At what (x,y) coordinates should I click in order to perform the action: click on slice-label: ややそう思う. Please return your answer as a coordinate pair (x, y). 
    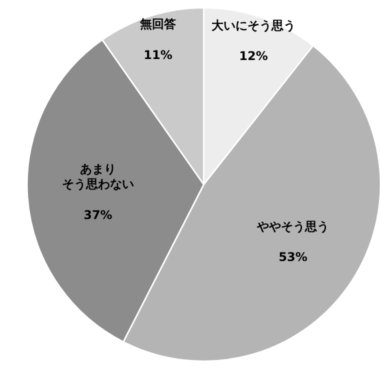
    Looking at the image, I should click on (293, 226).